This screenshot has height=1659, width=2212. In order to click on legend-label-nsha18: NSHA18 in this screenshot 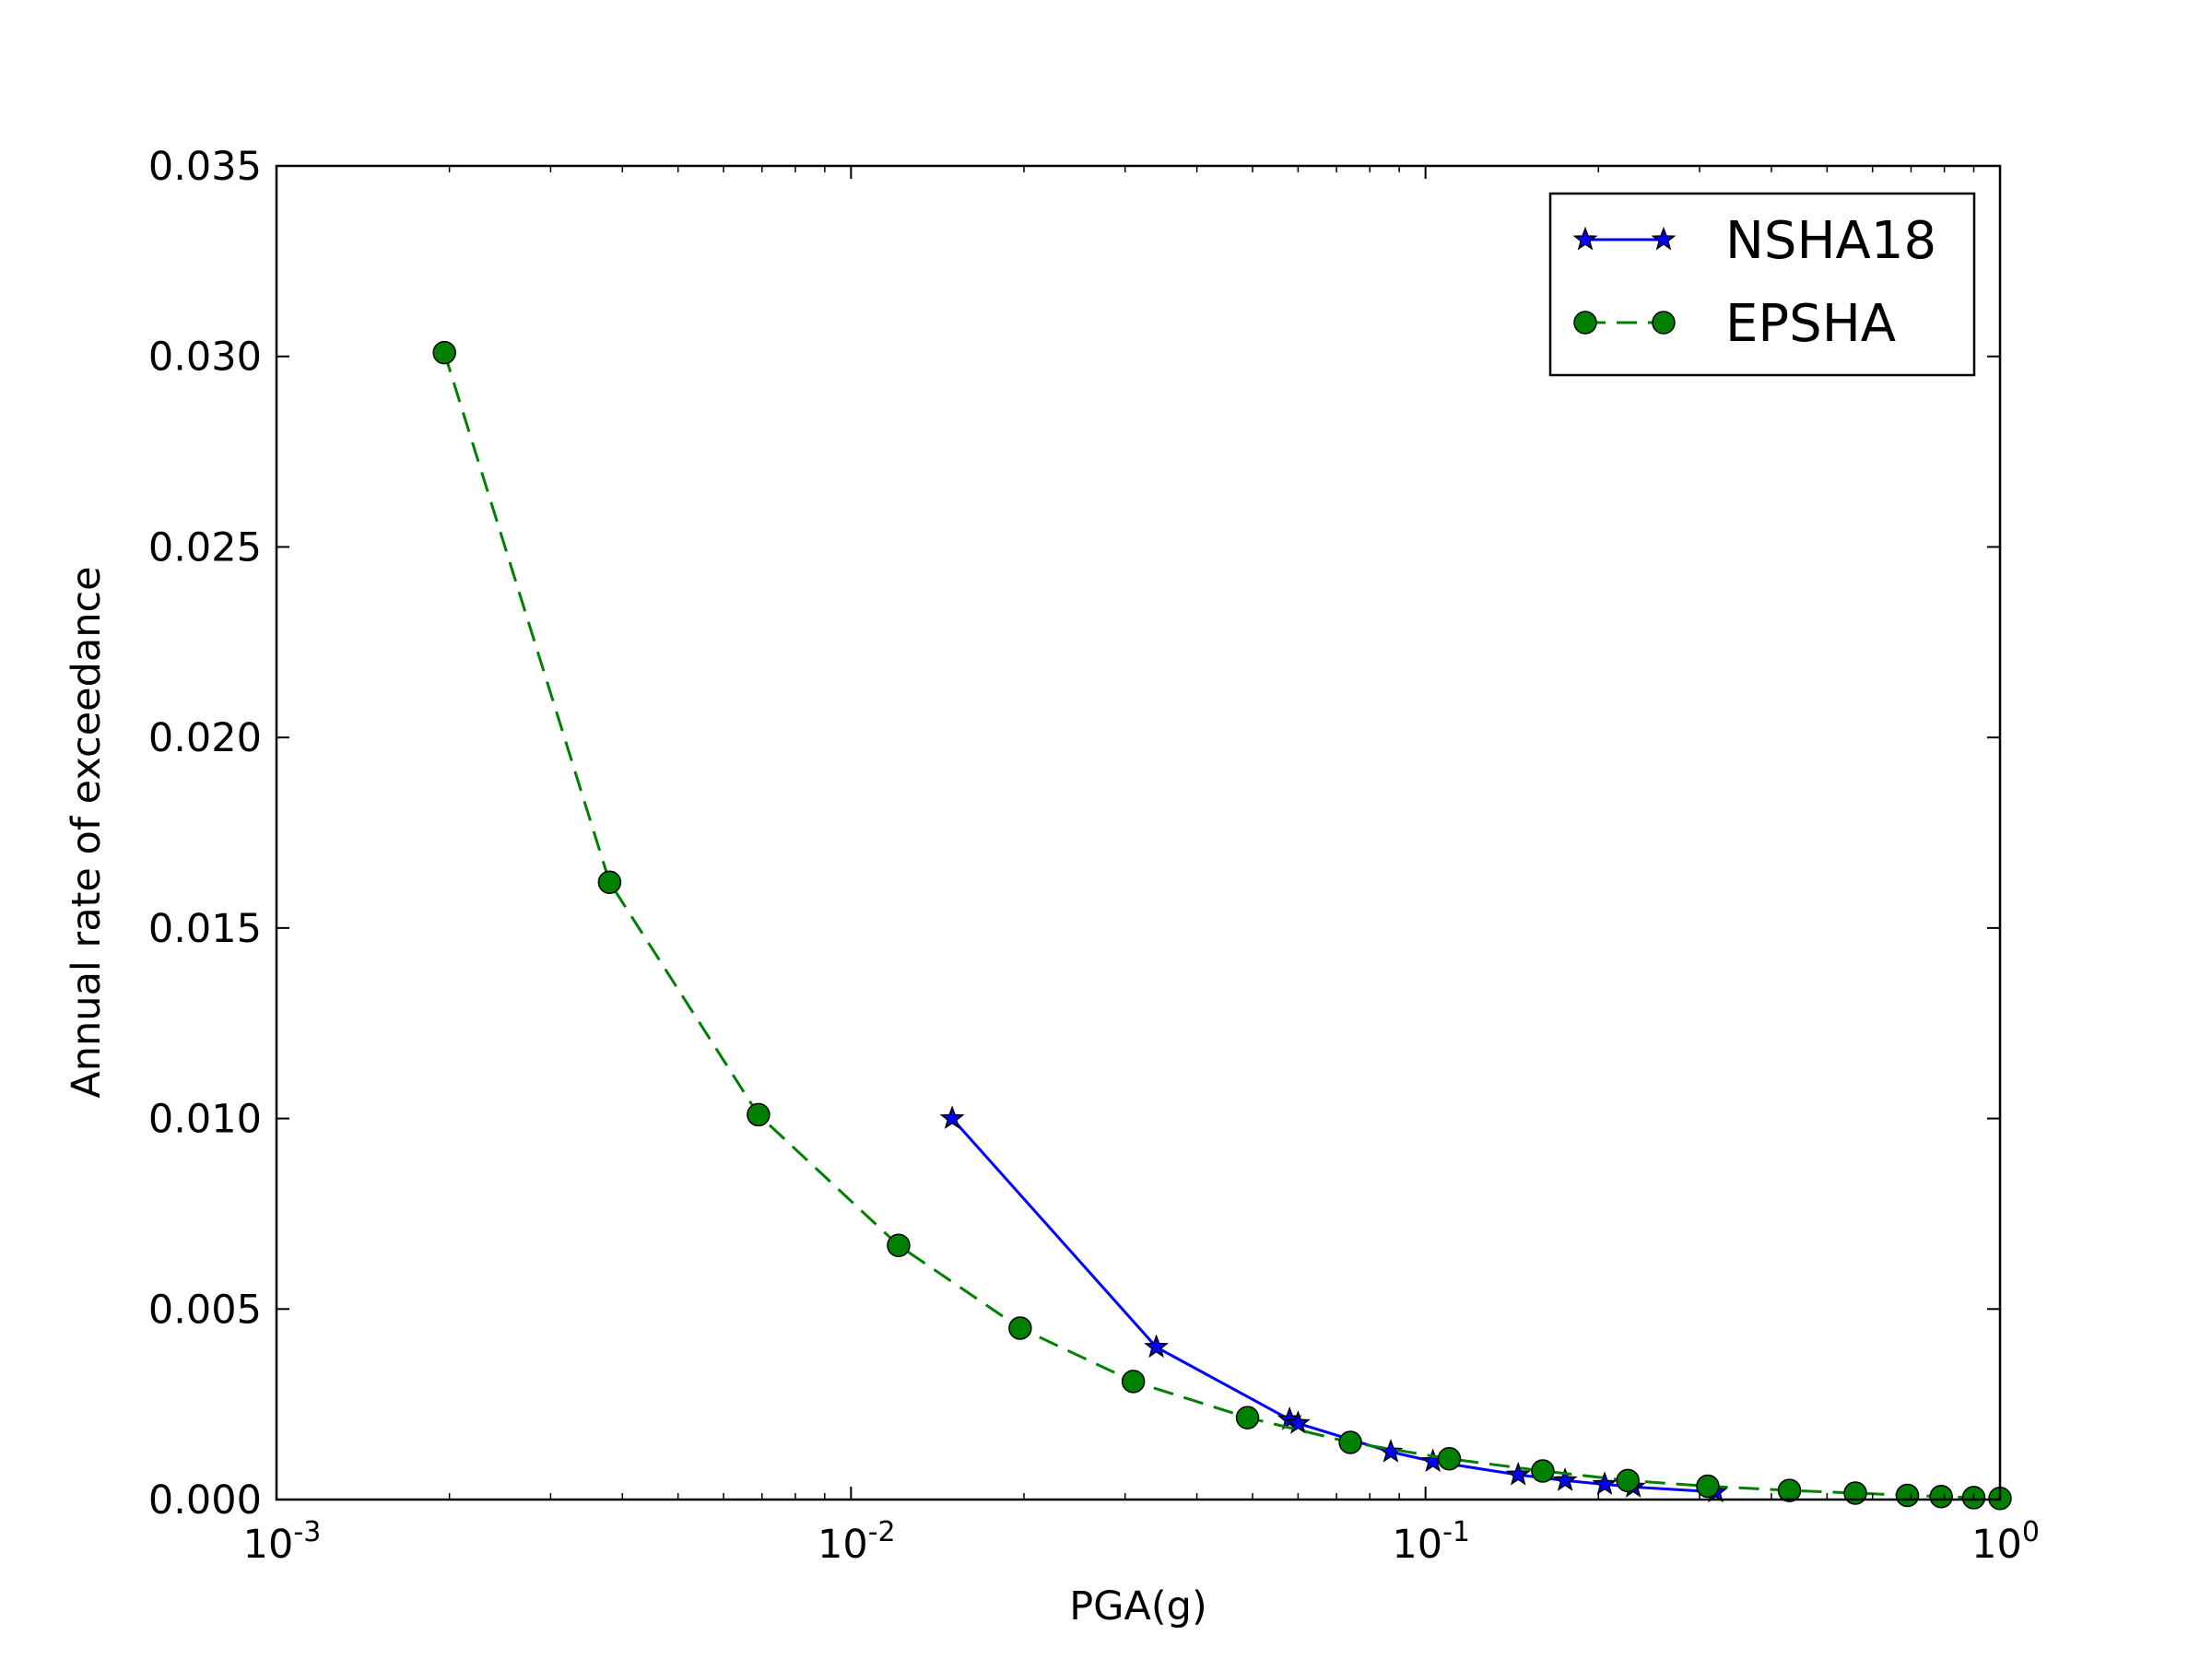, I will do `click(1830, 241)`.